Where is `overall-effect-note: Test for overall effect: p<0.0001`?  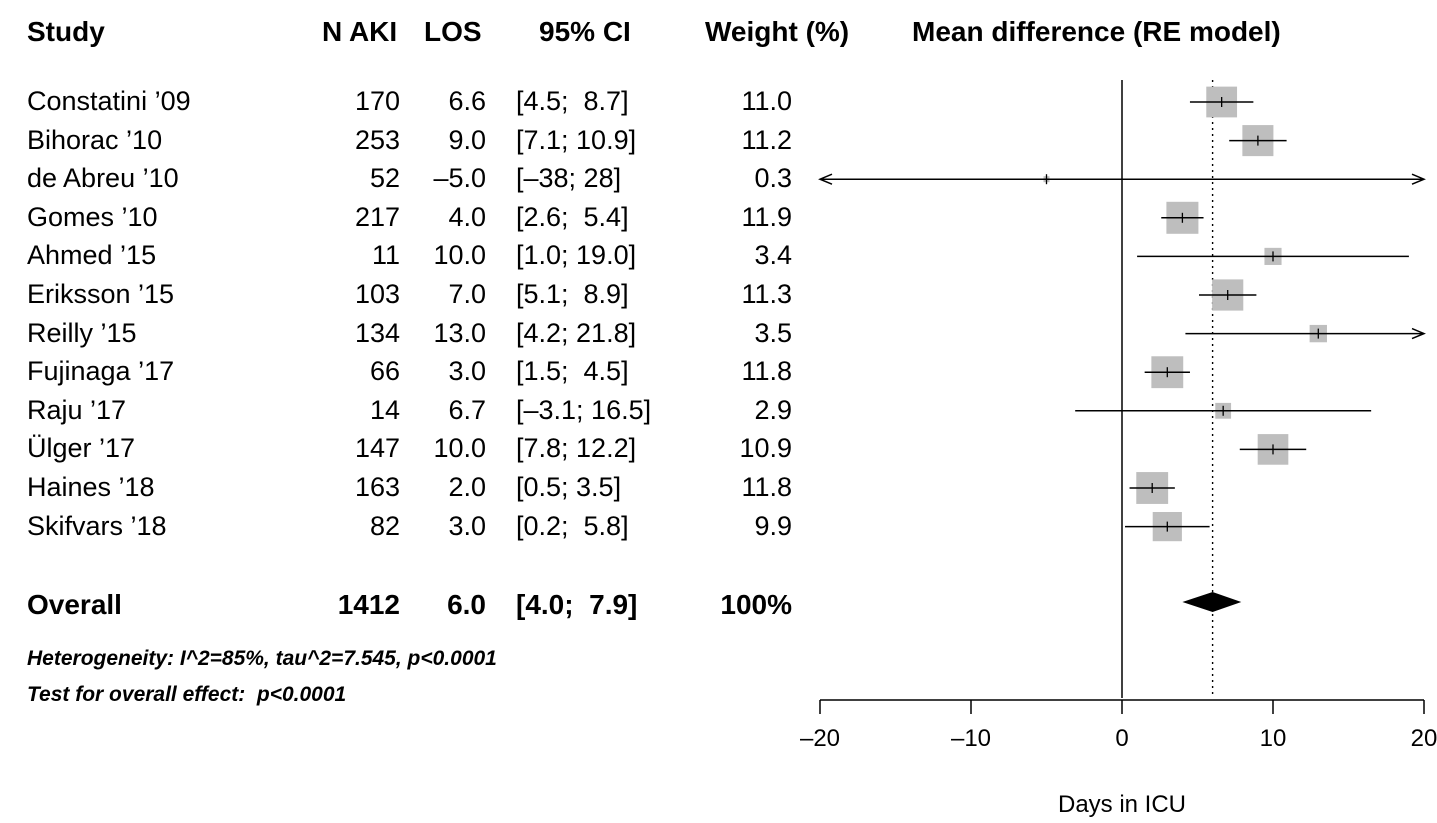
overall-effect-note: Test for overall effect: p<0.0001 is located at coordinates (187, 694).